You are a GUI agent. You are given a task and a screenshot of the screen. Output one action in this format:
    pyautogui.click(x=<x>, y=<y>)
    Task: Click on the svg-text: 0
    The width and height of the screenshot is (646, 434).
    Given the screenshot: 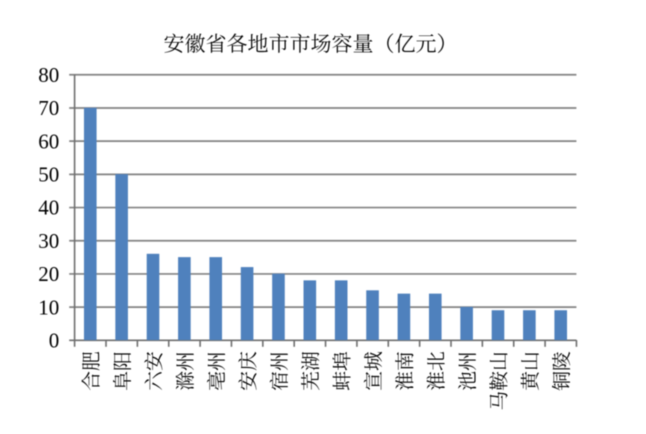 What is the action you would take?
    pyautogui.click(x=54, y=340)
    